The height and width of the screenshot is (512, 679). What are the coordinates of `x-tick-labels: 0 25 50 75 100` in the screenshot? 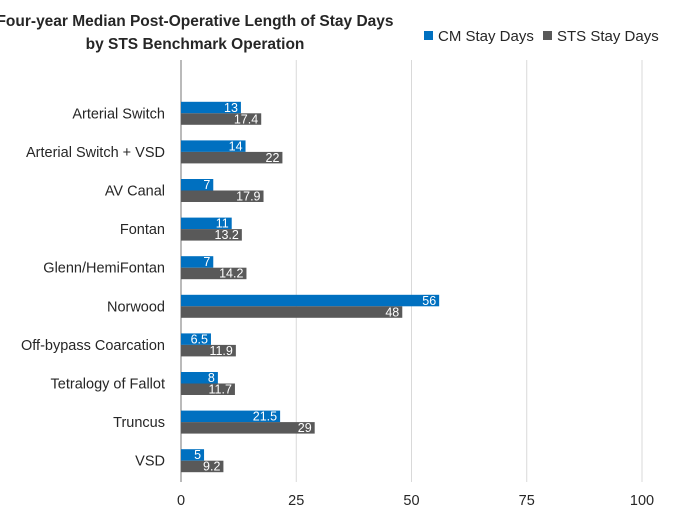 It's located at (415, 501).